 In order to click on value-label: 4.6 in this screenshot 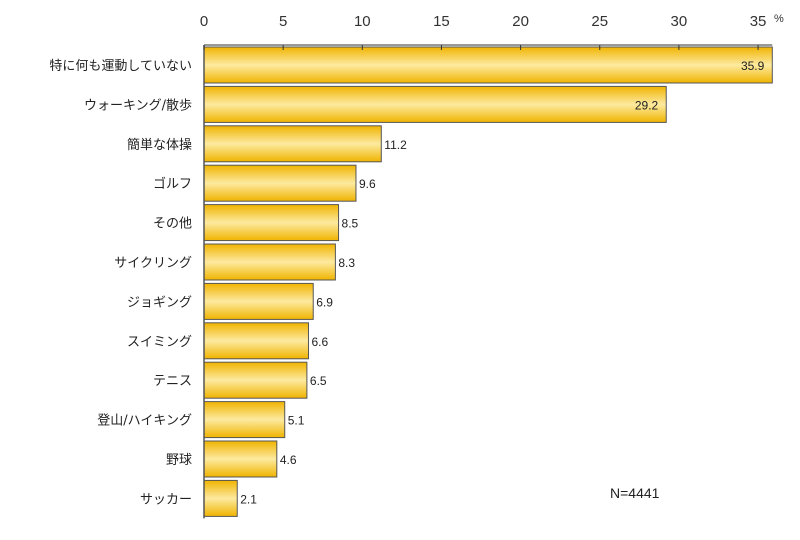, I will do `click(288, 460)`.